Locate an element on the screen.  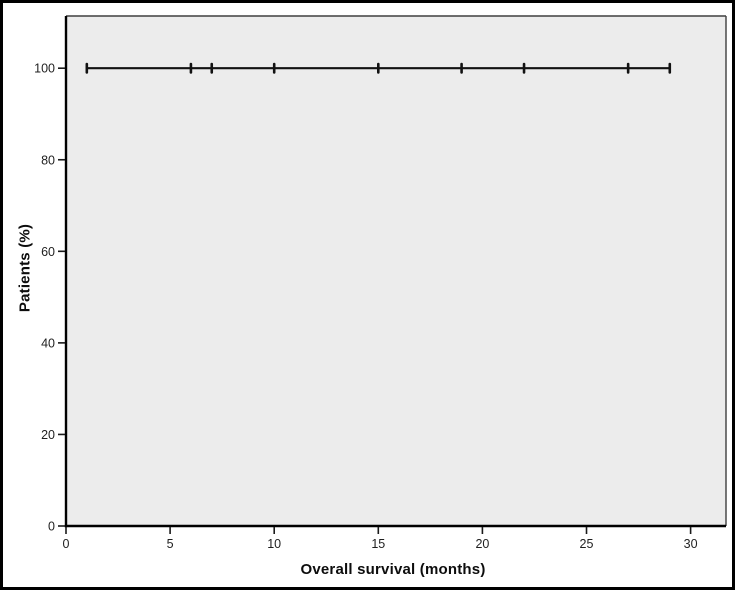
y-tick-label: 100 is located at coordinates (44, 69).